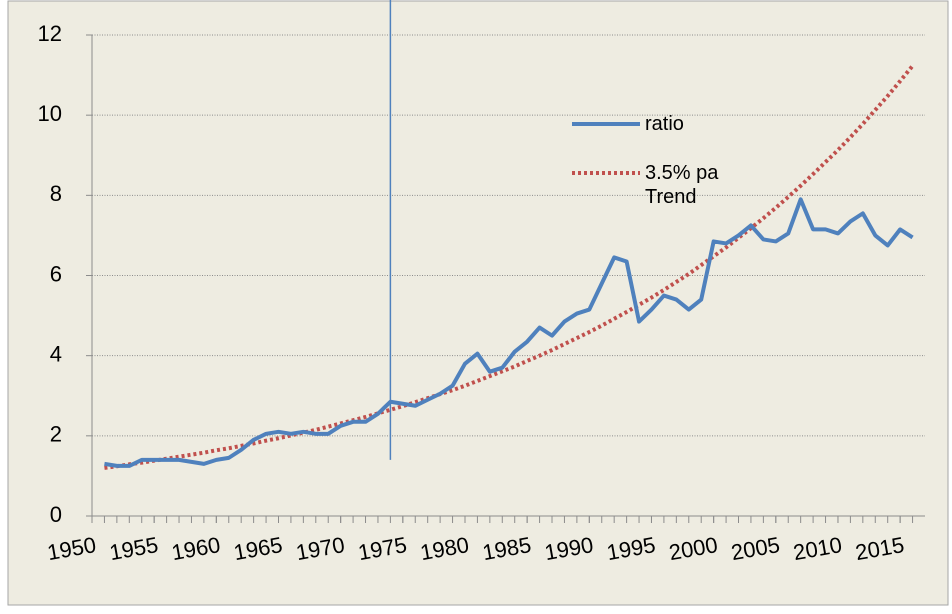 This screenshot has width=952, height=614. I want to click on y-tick-label: 0, so click(56, 514).